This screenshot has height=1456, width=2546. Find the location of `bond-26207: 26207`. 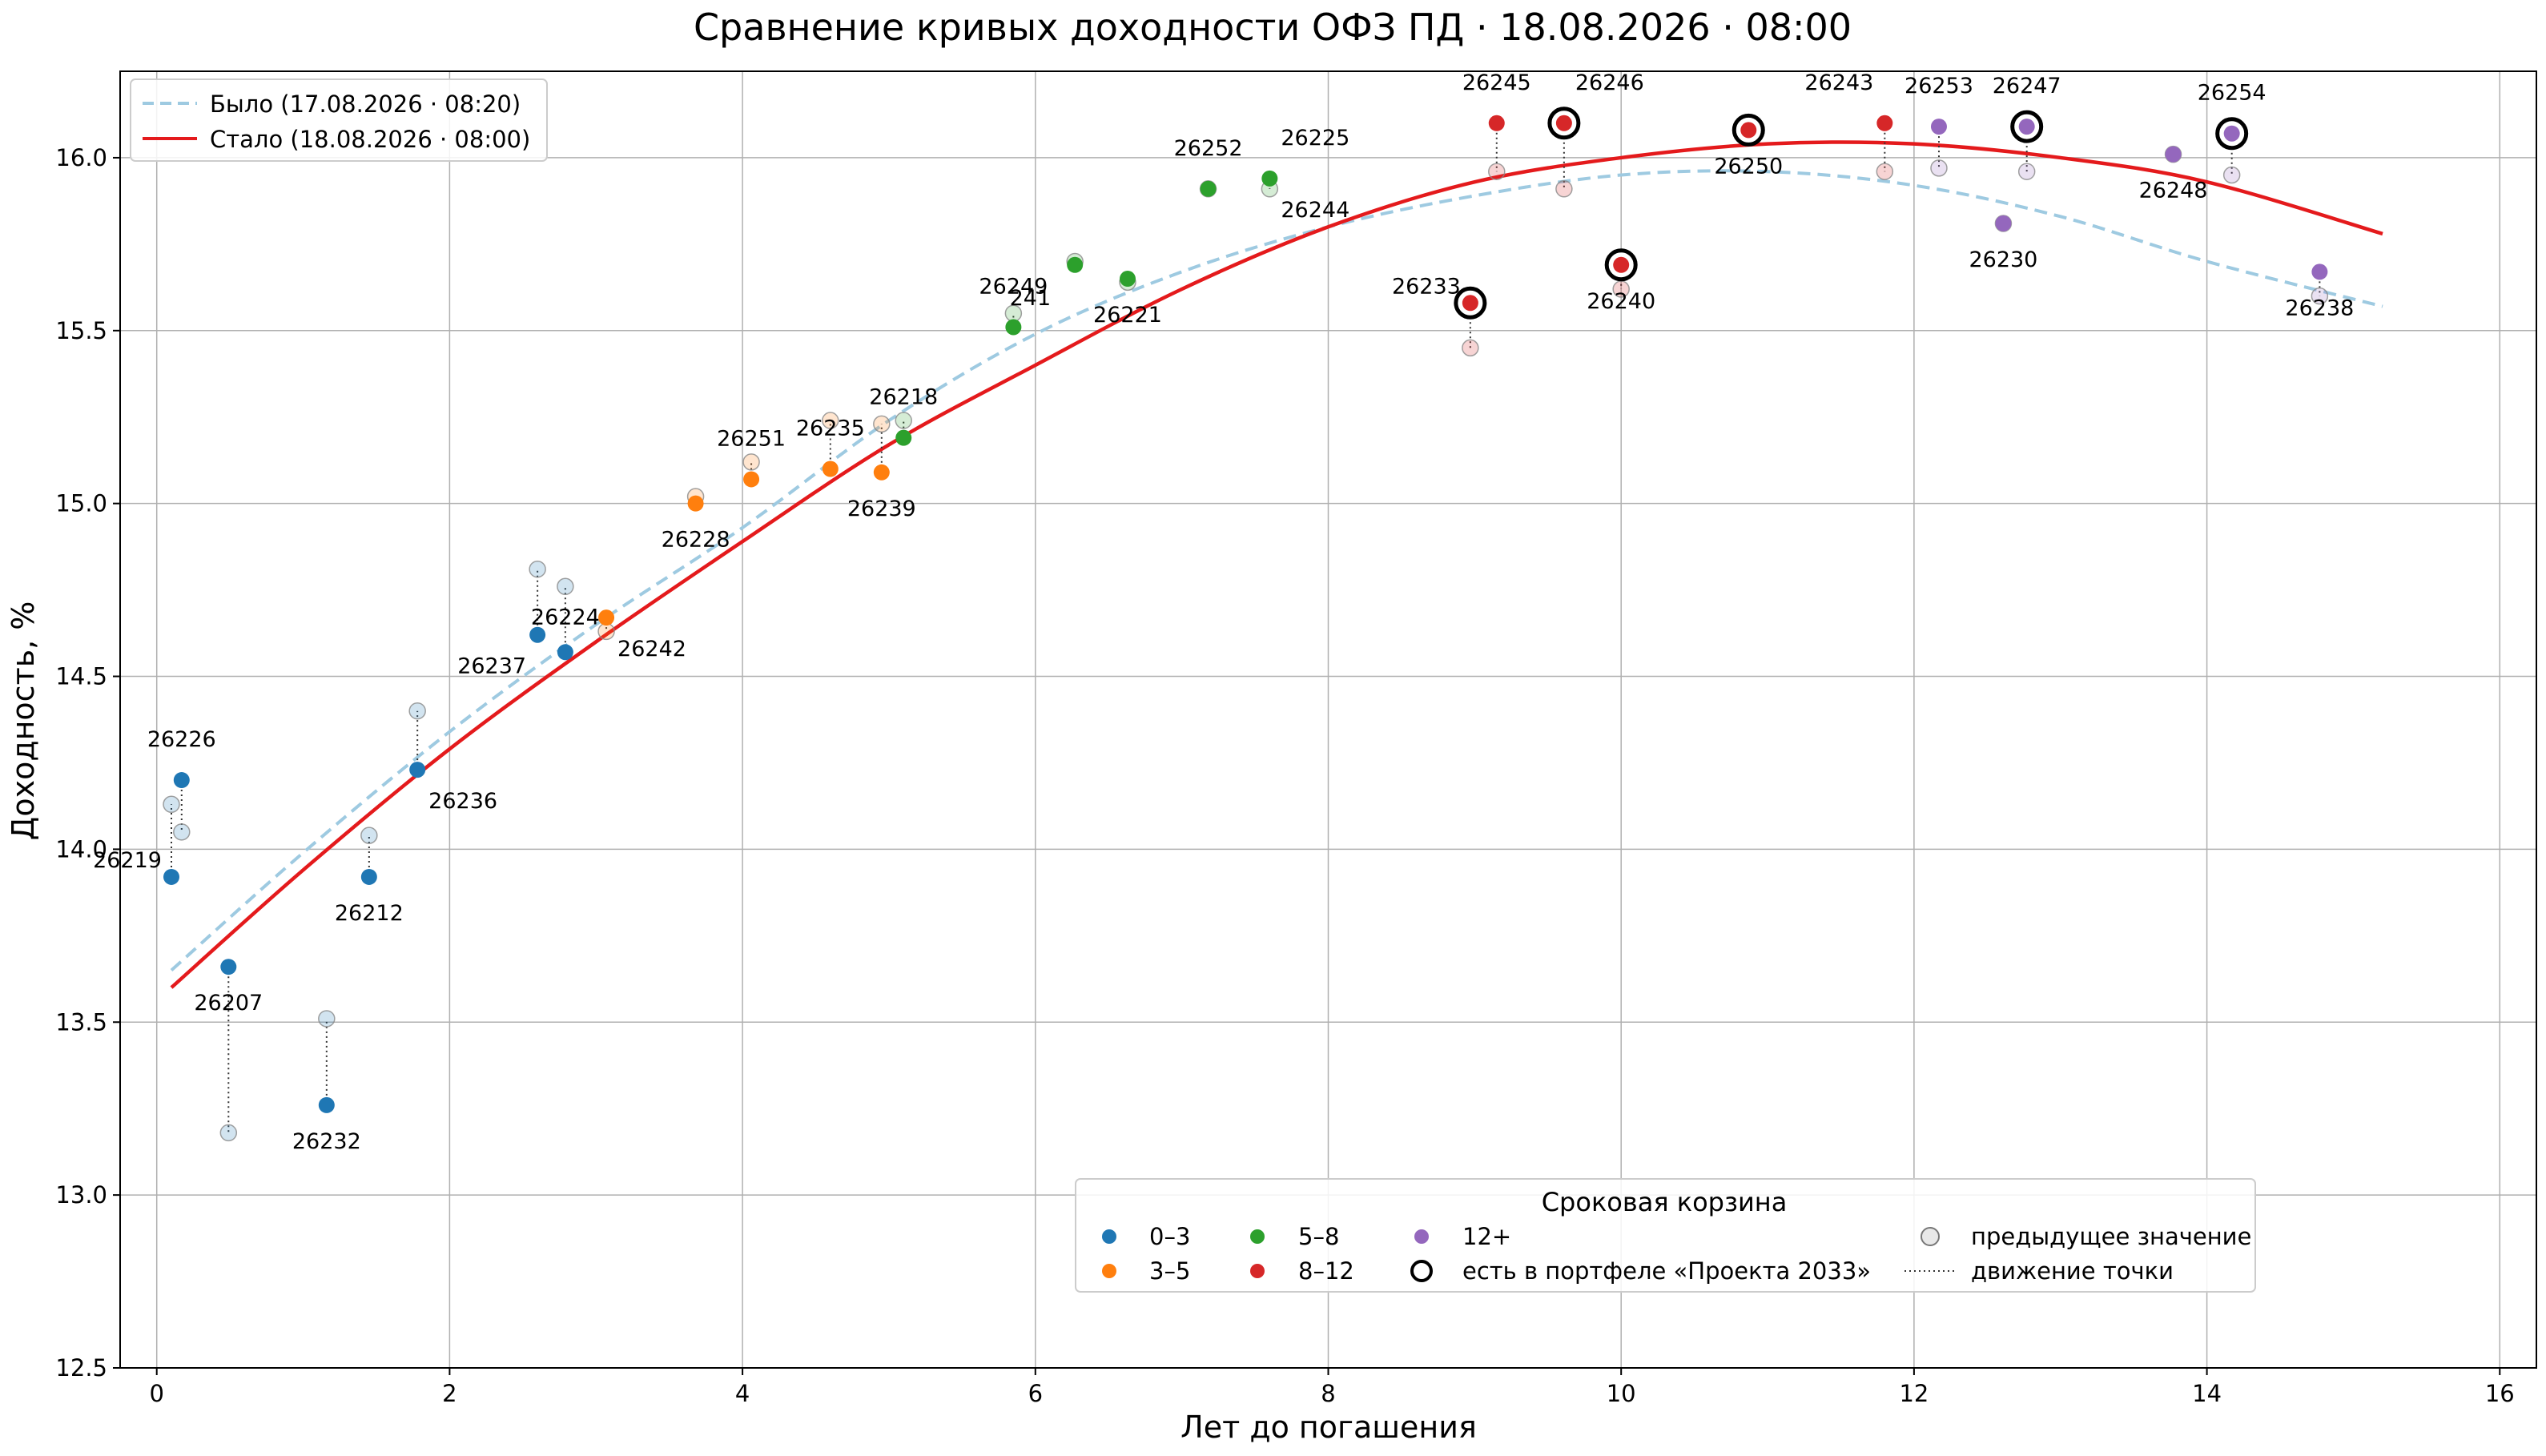

bond-26207: 26207 is located at coordinates (228, 1050).